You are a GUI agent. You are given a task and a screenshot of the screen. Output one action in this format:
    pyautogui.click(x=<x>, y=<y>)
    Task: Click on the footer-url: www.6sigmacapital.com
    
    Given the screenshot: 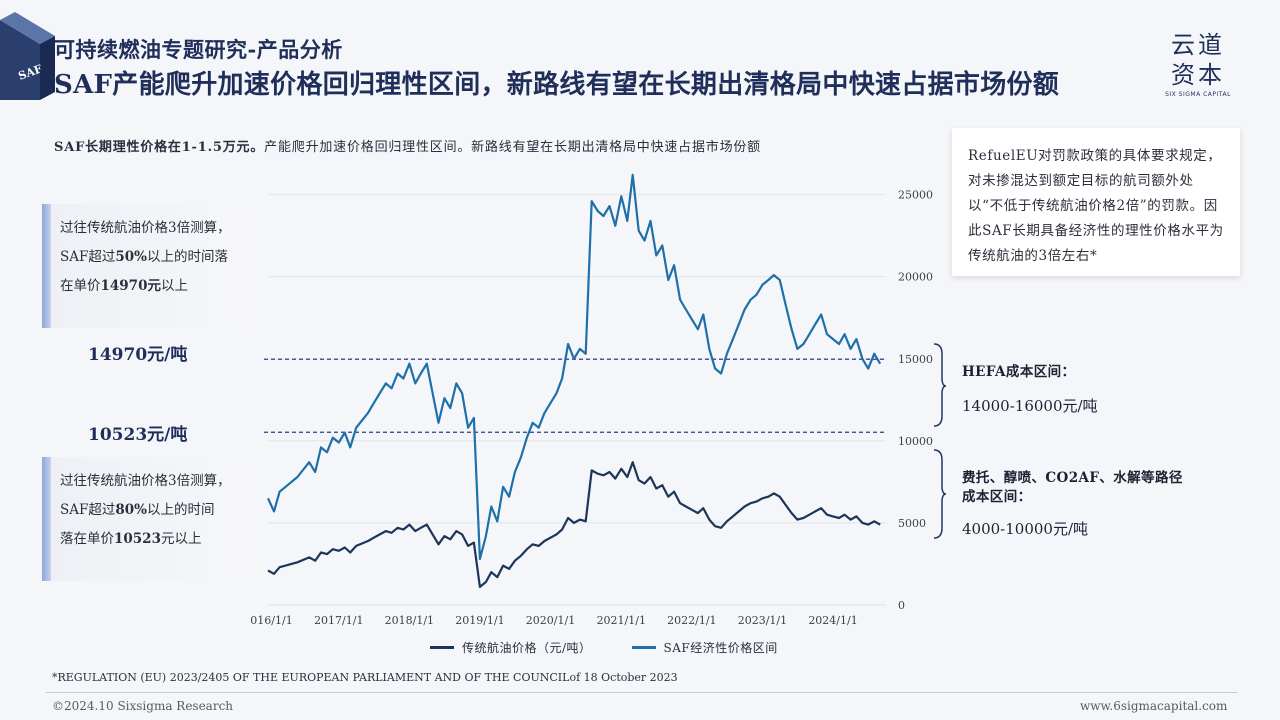 What is the action you would take?
    pyautogui.click(x=1154, y=706)
    